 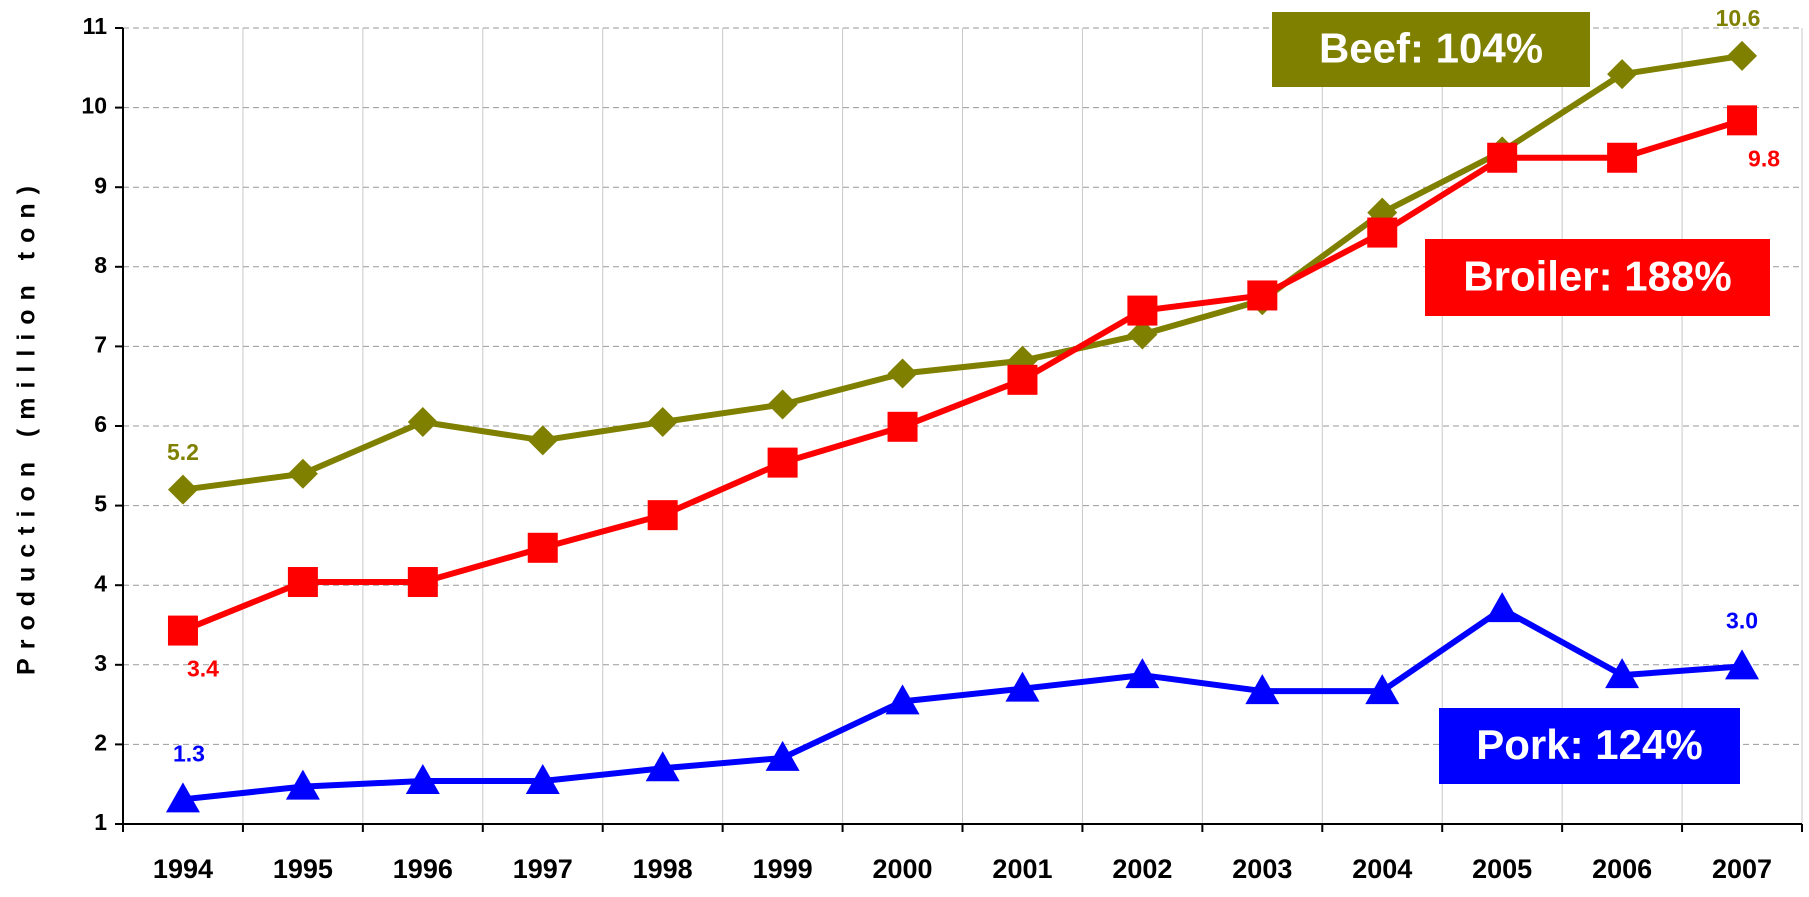 What do you see at coordinates (303, 869) in the screenshot?
I see `x-tick-label: 1995` at bounding box center [303, 869].